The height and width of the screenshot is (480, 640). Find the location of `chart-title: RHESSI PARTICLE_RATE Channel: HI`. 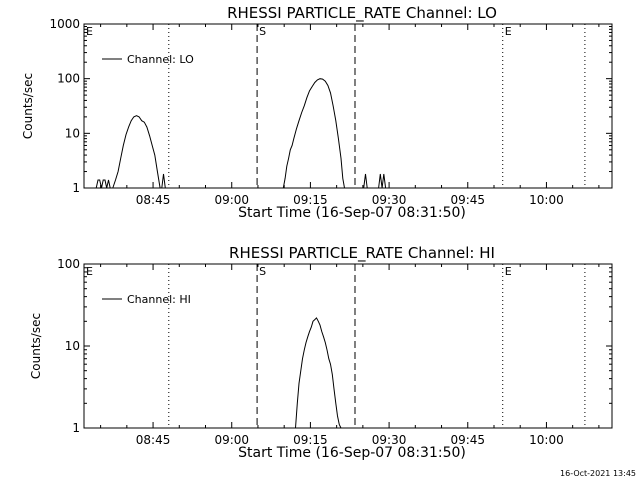

chart-title: RHESSI PARTICLE_RATE Channel: HI is located at coordinates (362, 253).